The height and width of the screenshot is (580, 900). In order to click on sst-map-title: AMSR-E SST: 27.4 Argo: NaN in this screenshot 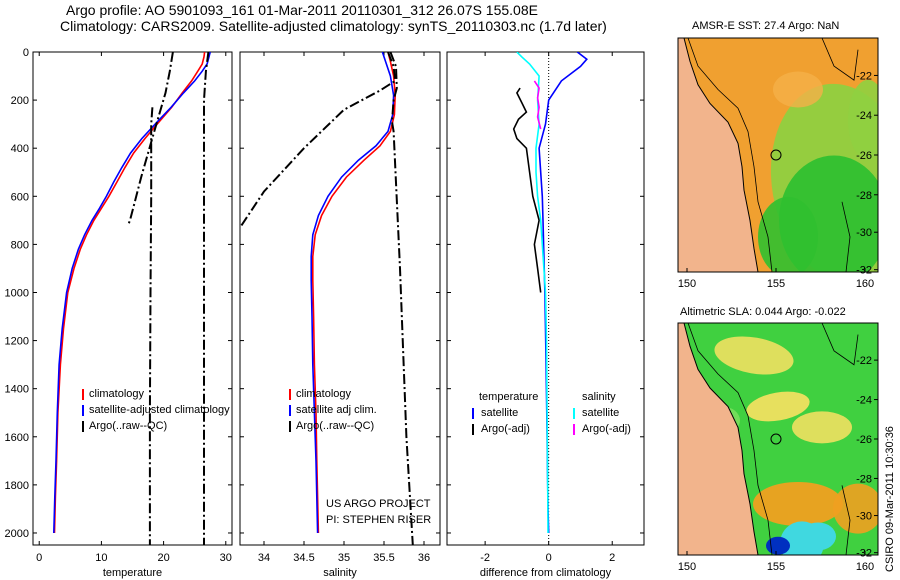, I will do `click(766, 26)`.